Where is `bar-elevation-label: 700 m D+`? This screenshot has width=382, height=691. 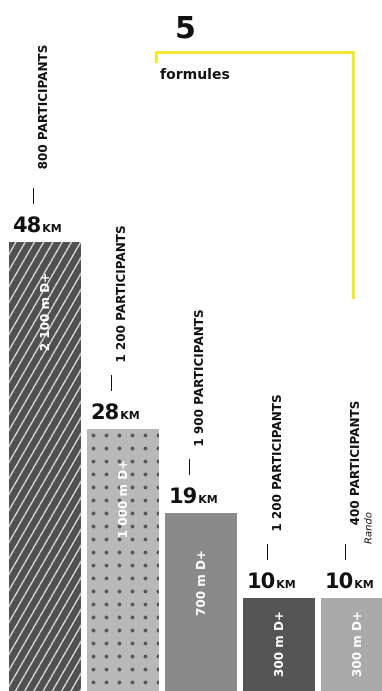 bar-elevation-label: 700 m D+ is located at coordinates (201, 583).